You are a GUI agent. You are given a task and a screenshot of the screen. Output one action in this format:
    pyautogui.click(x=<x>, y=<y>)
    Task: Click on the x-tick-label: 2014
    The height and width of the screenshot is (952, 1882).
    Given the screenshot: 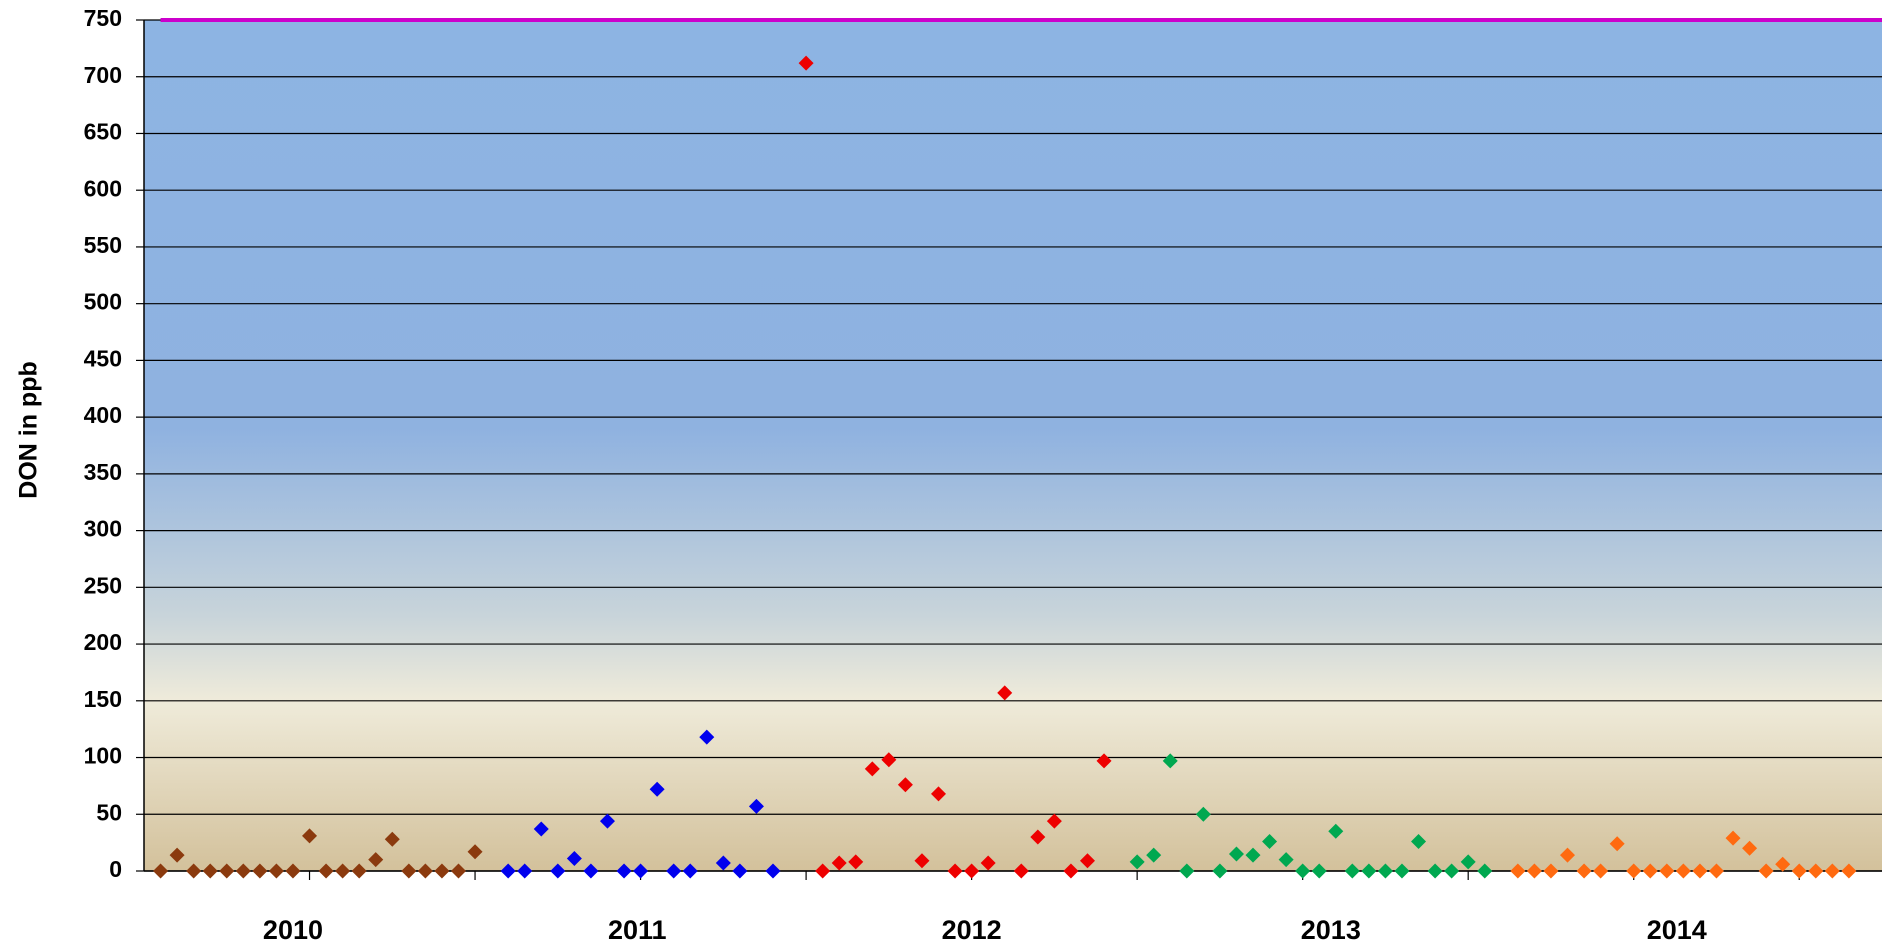 What is the action you would take?
    pyautogui.click(x=1677, y=930)
    